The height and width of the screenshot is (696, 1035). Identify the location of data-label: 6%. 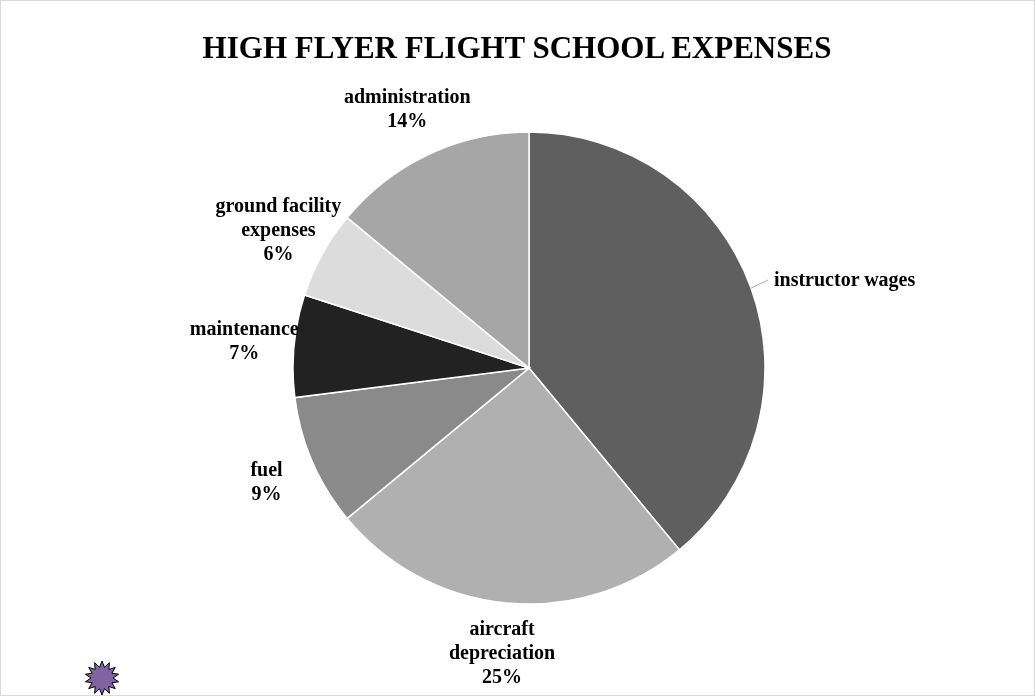
(278, 253).